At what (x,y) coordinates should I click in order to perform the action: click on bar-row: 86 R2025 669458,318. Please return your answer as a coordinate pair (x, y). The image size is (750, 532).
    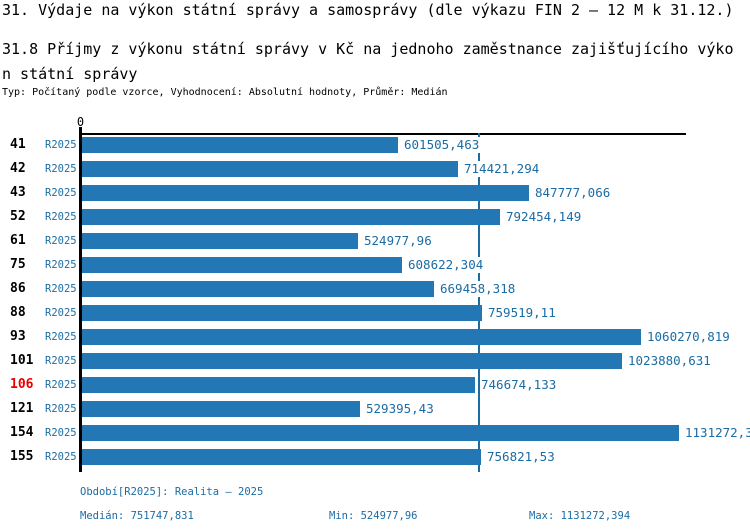
    Looking at the image, I should click on (375, 289).